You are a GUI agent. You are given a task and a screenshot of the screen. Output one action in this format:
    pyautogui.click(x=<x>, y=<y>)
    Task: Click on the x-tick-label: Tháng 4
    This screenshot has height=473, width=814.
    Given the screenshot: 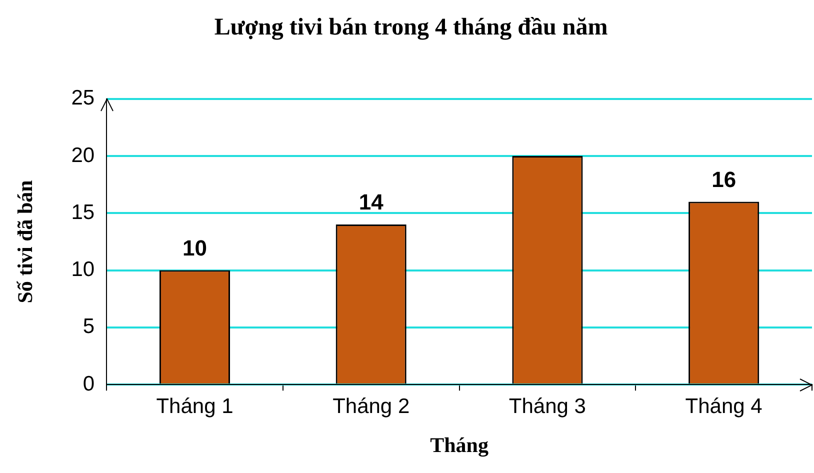 What is the action you would take?
    pyautogui.click(x=724, y=406)
    